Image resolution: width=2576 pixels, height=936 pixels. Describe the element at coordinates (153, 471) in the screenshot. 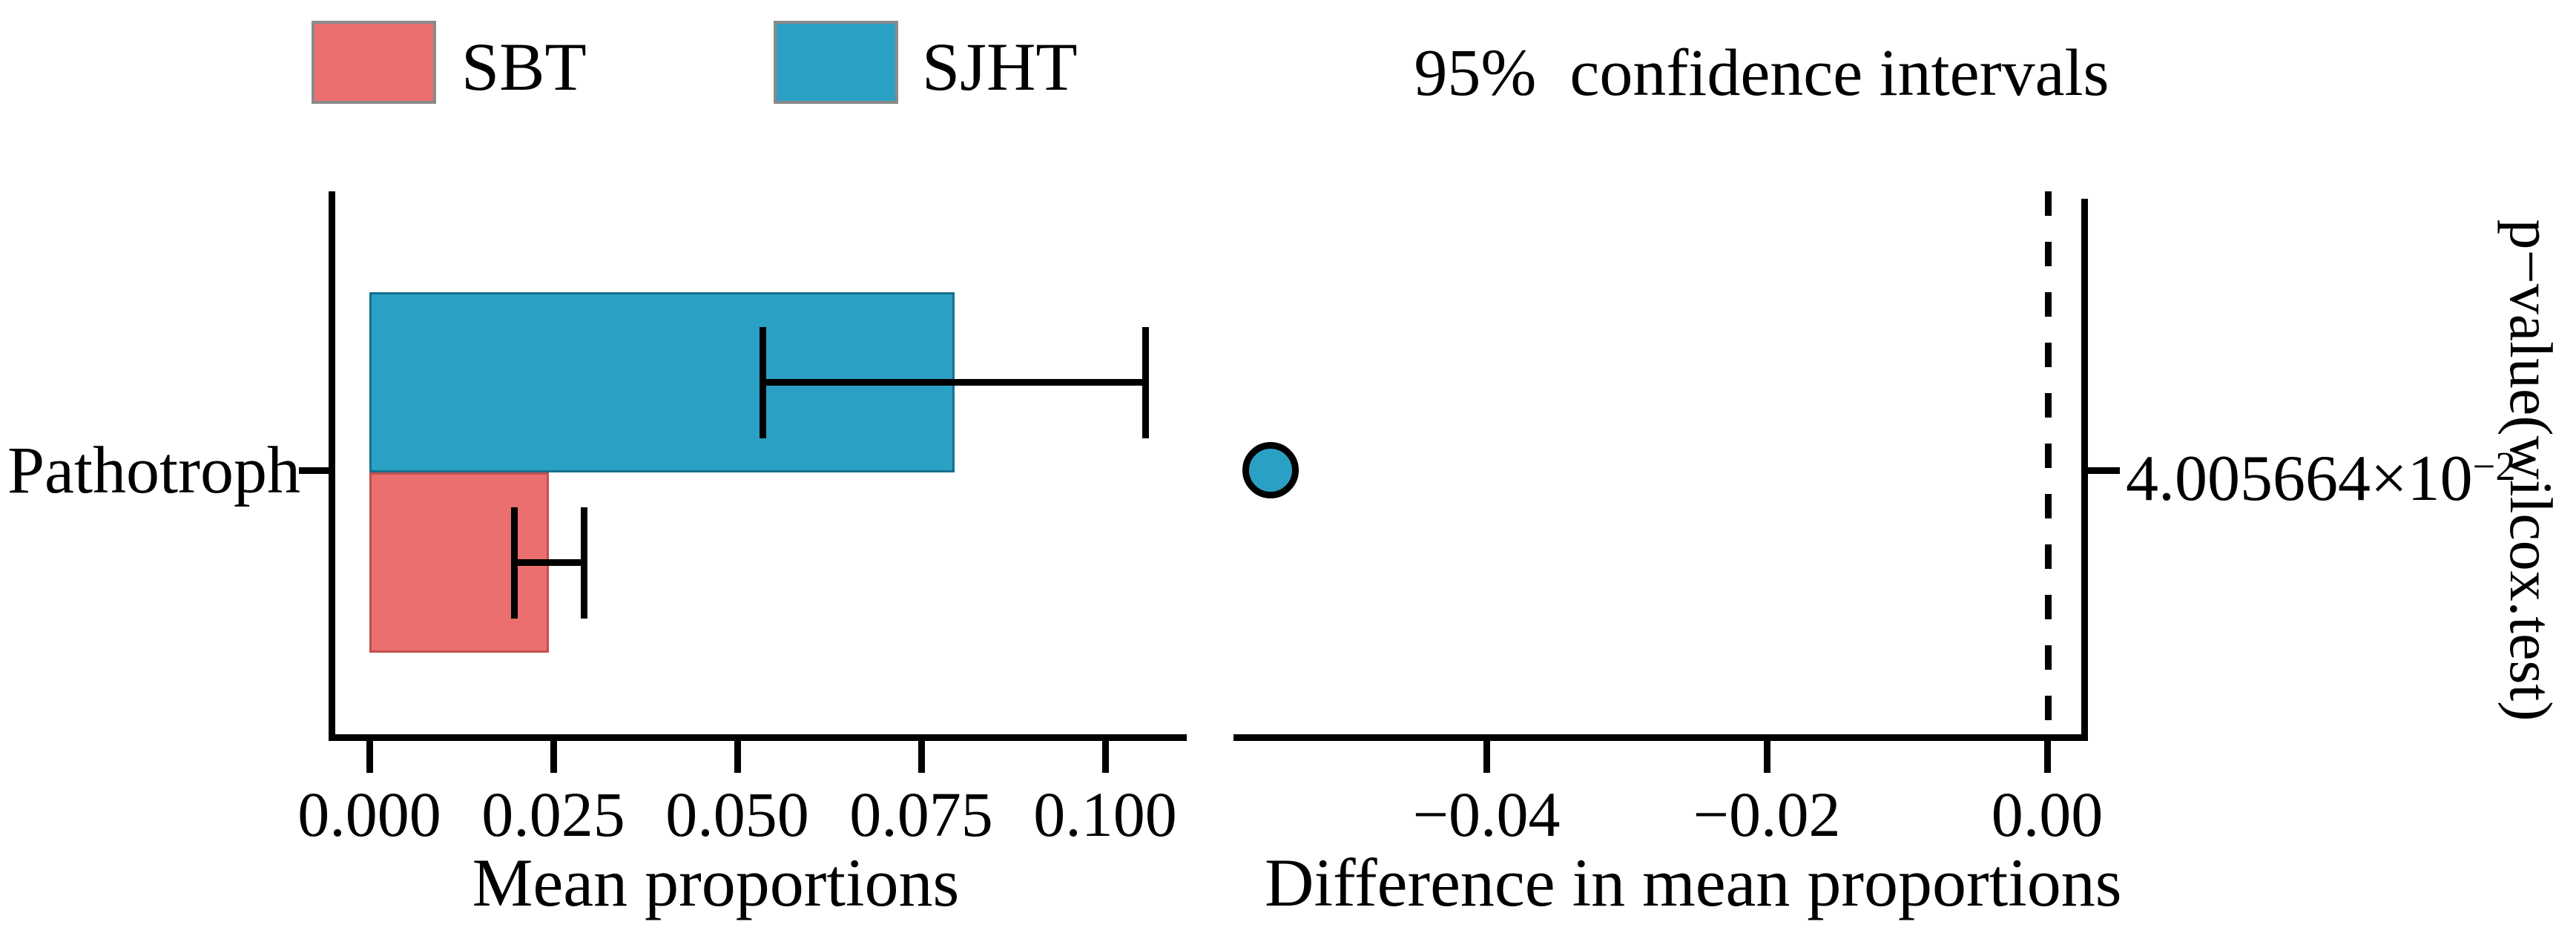

I see `category-label: Pathotroph` at that location.